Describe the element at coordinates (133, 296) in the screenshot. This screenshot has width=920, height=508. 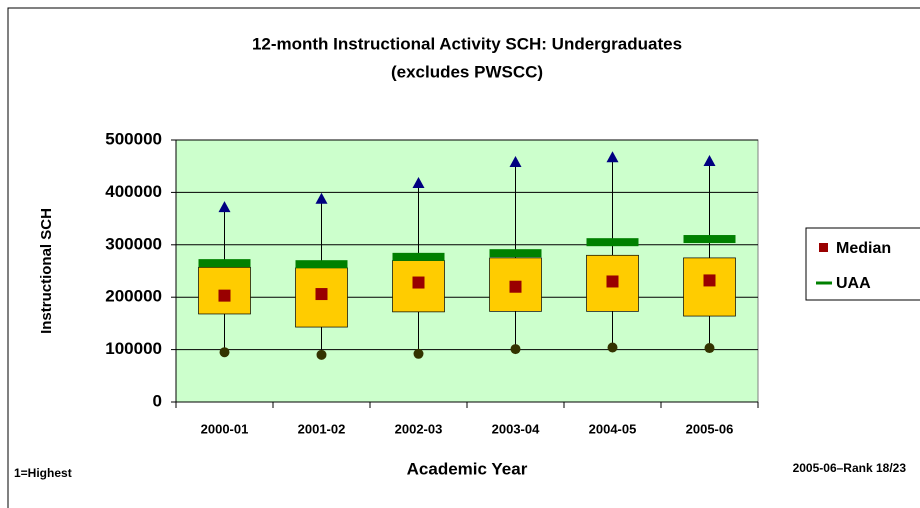
I see `y-tick-label: 200000` at that location.